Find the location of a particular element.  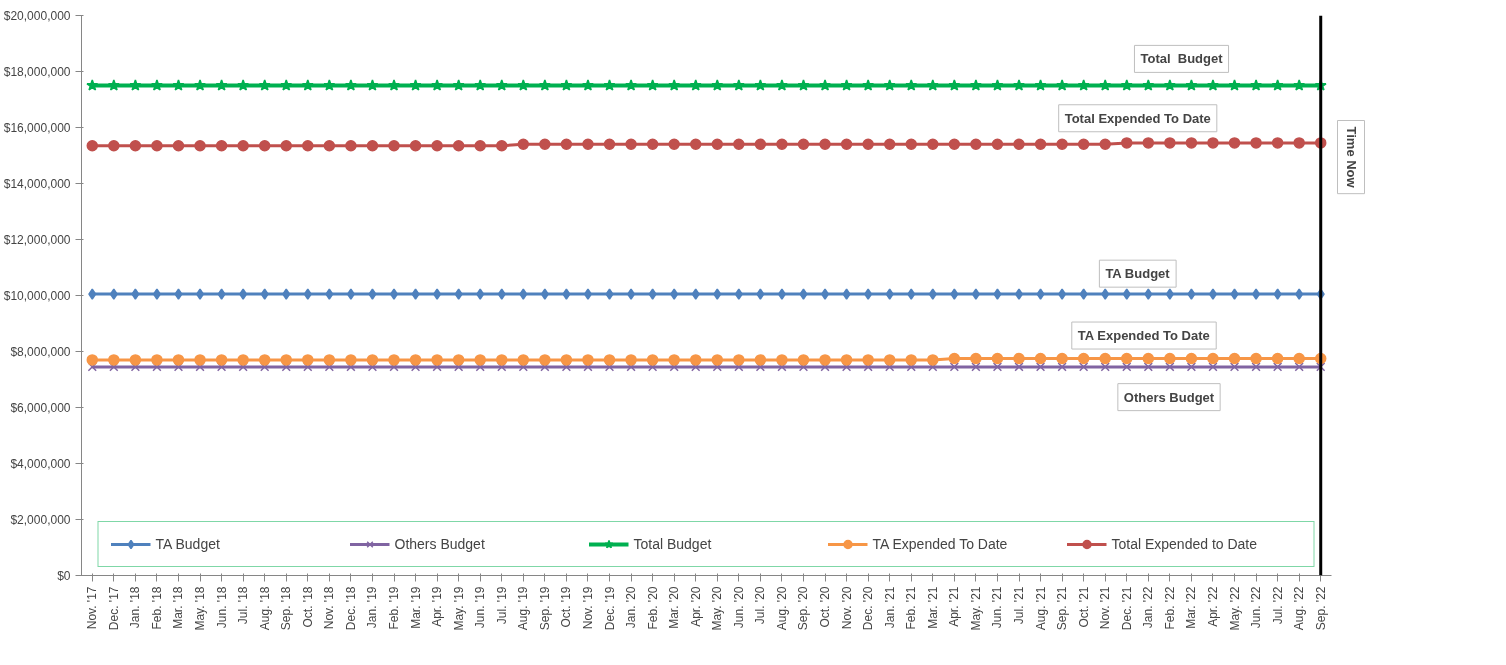

x-tick-label: Feb. '19 is located at coordinates (394, 608).